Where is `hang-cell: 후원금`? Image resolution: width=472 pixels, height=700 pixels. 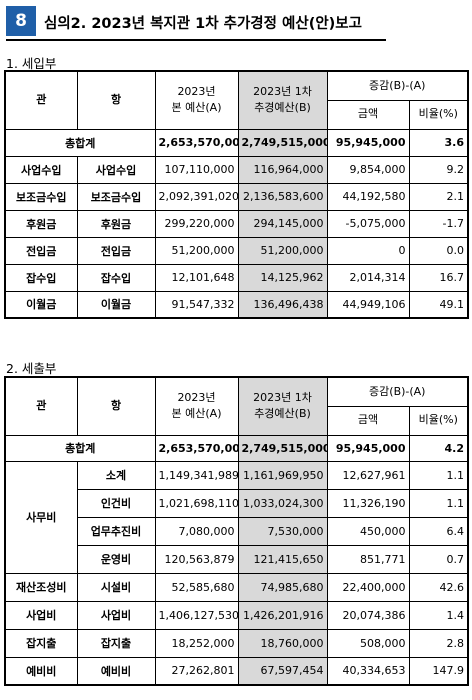 hang-cell: 후원금 is located at coordinates (116, 223).